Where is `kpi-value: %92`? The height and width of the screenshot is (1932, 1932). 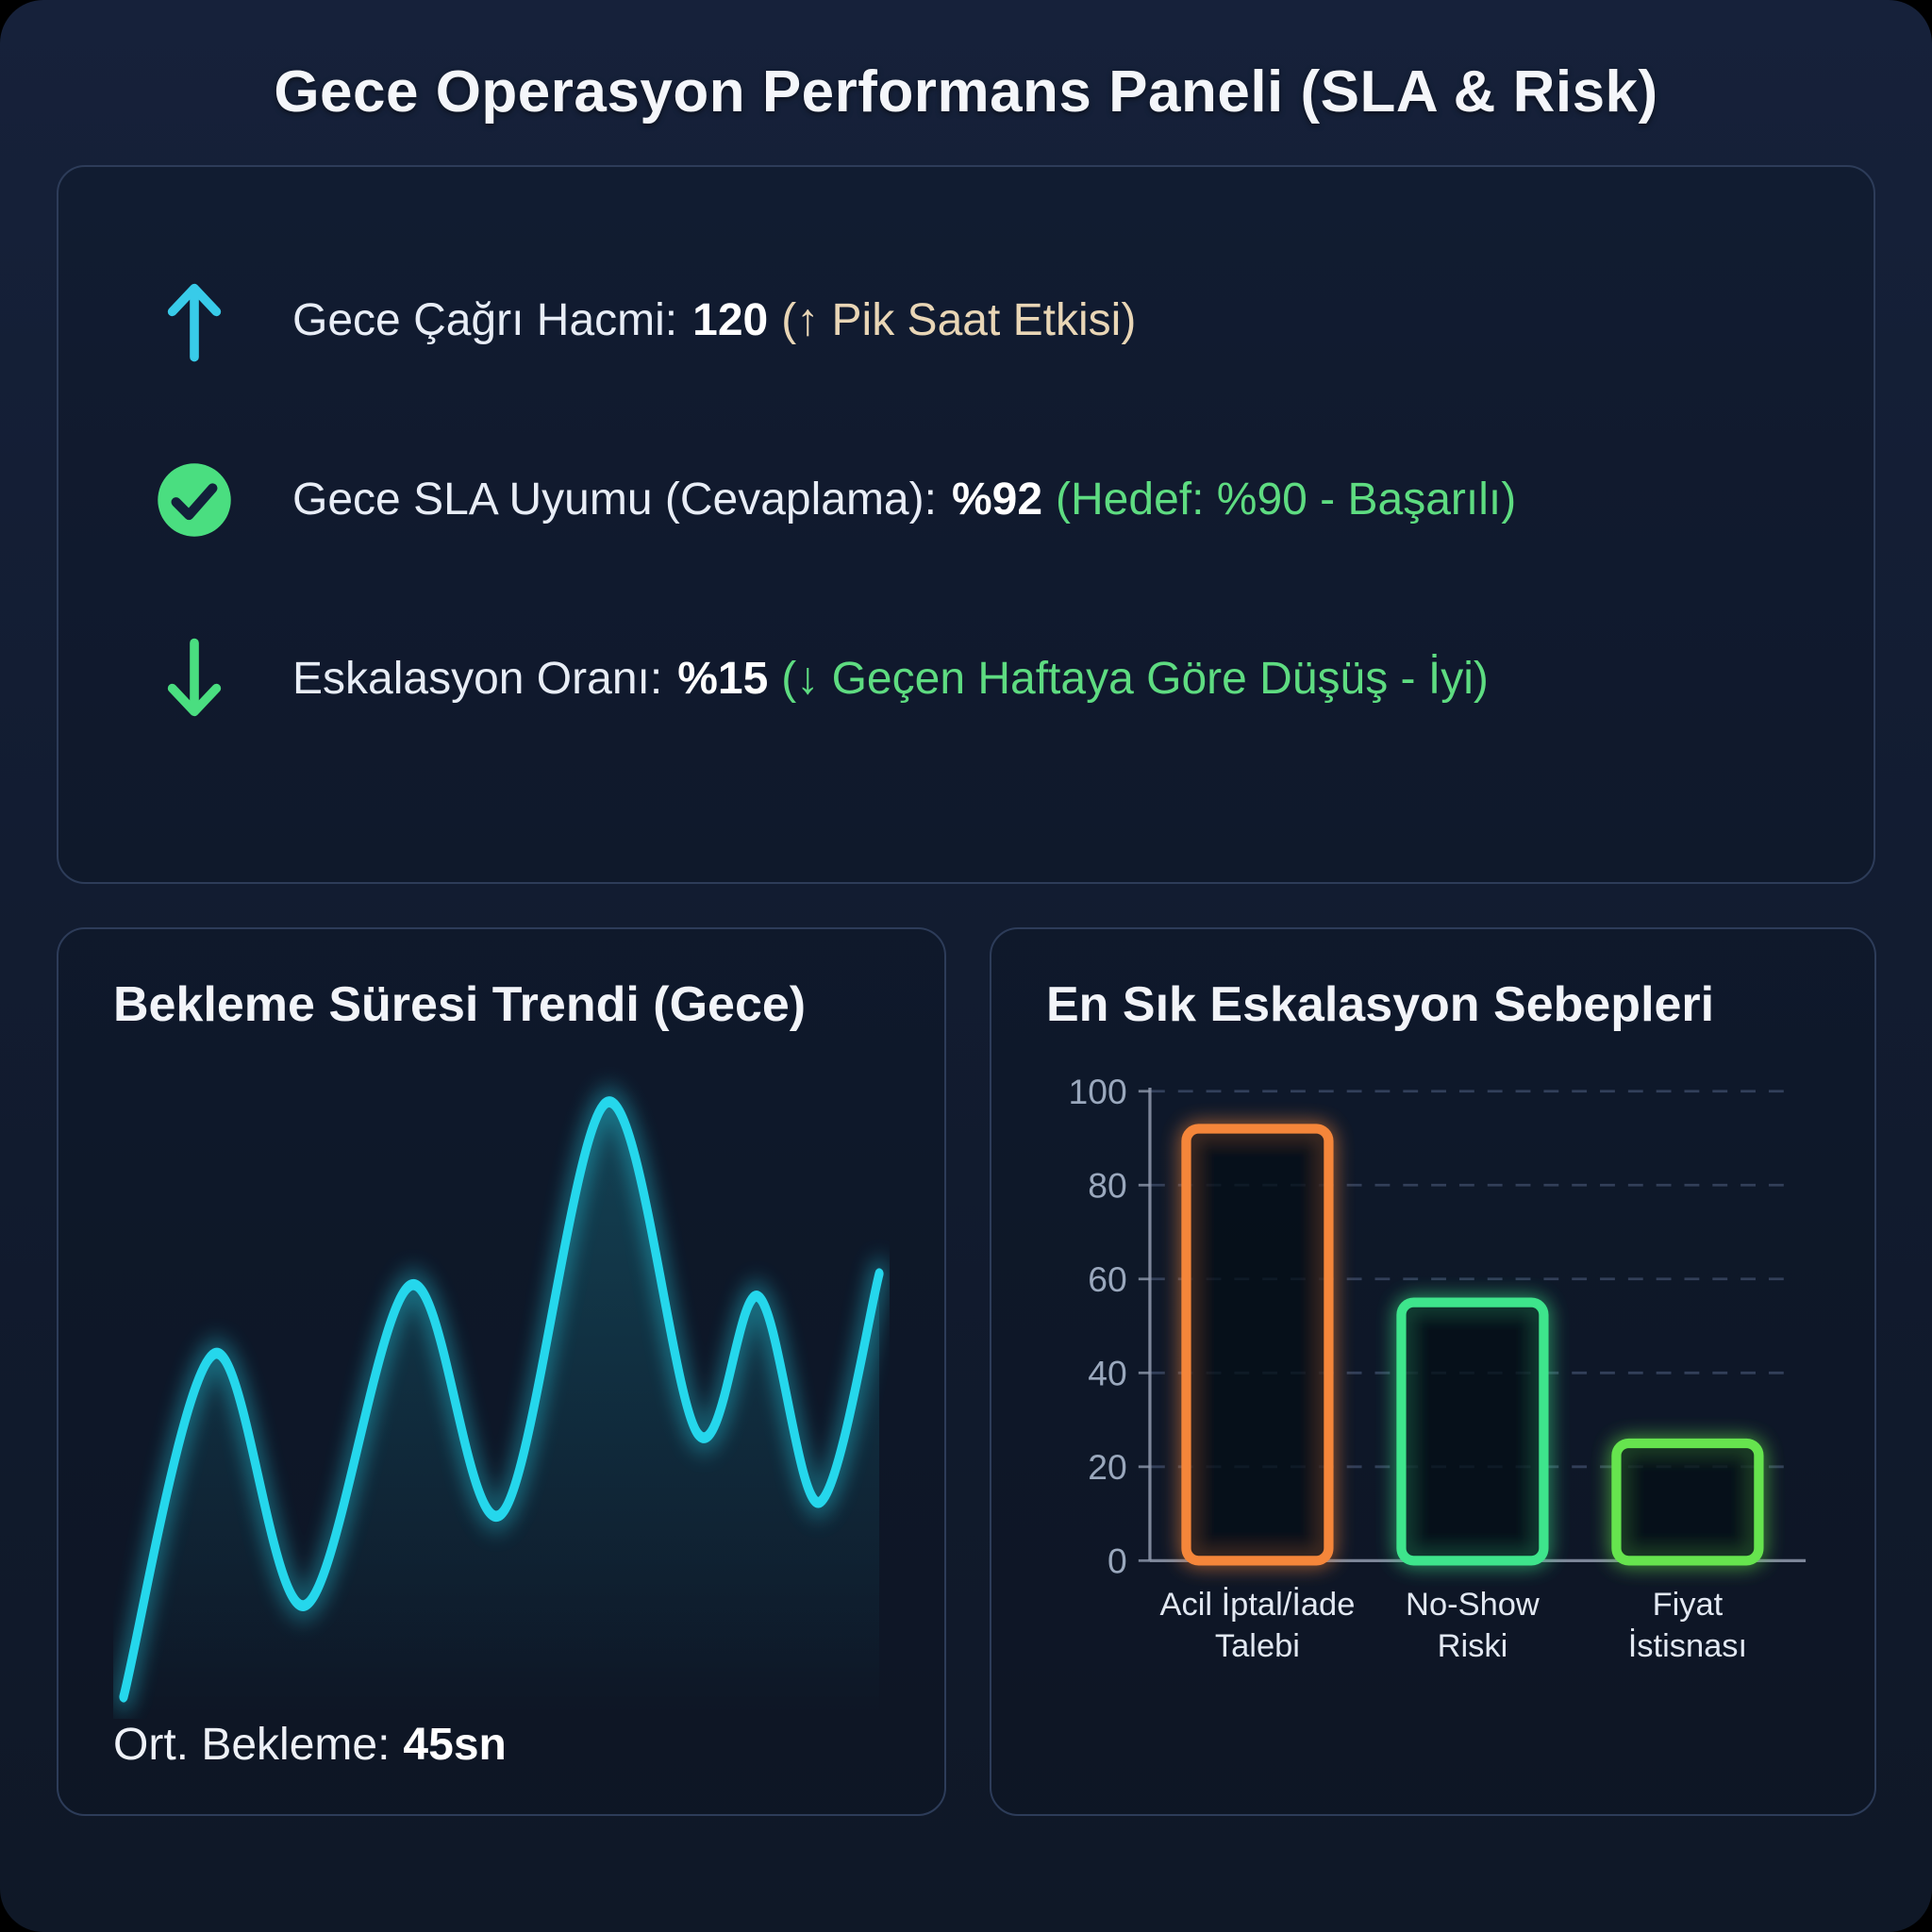
kpi-value: %92 is located at coordinates (997, 500).